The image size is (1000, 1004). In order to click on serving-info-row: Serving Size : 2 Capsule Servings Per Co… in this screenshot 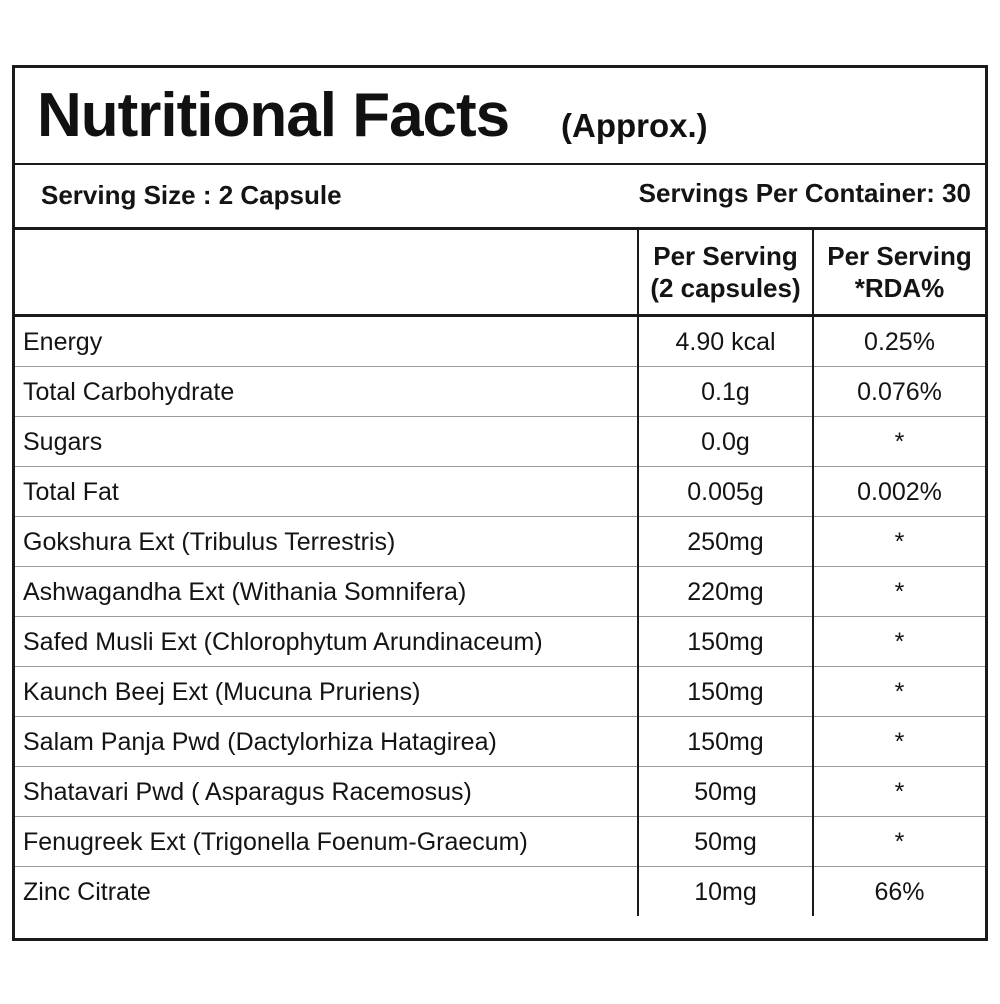, I will do `click(500, 197)`.